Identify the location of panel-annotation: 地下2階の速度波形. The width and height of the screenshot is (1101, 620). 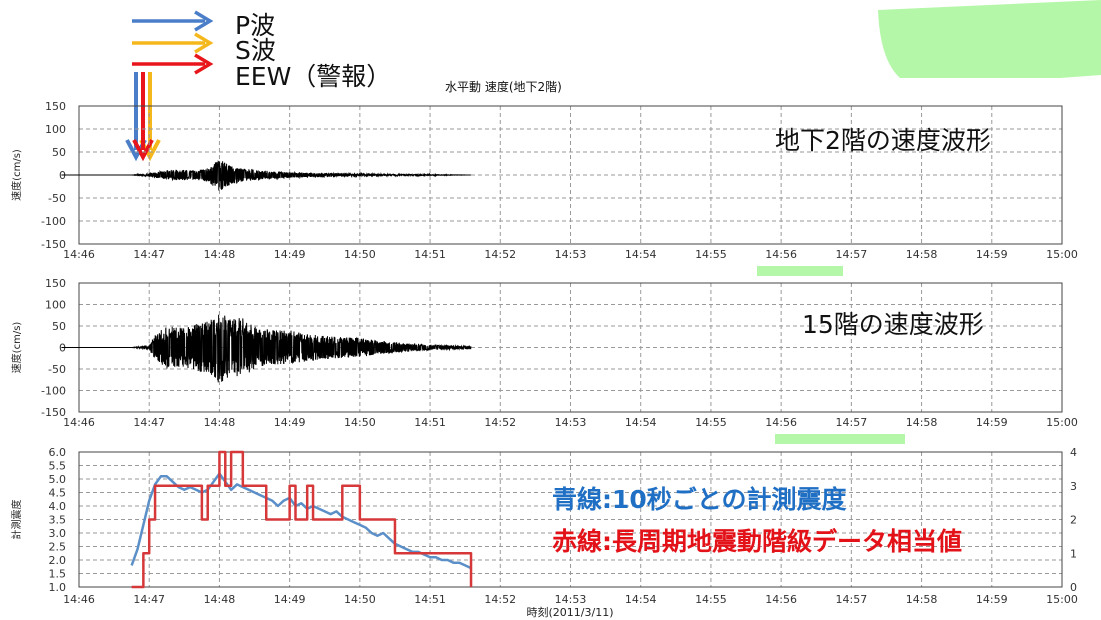
(883, 140).